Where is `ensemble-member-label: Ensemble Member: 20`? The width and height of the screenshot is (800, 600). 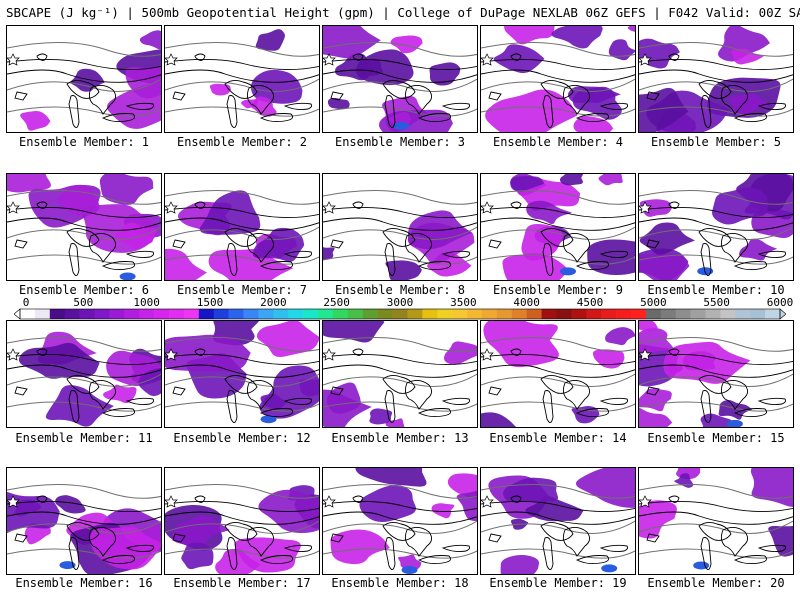 ensemble-member-label: Ensemble Member: 20 is located at coordinates (716, 583).